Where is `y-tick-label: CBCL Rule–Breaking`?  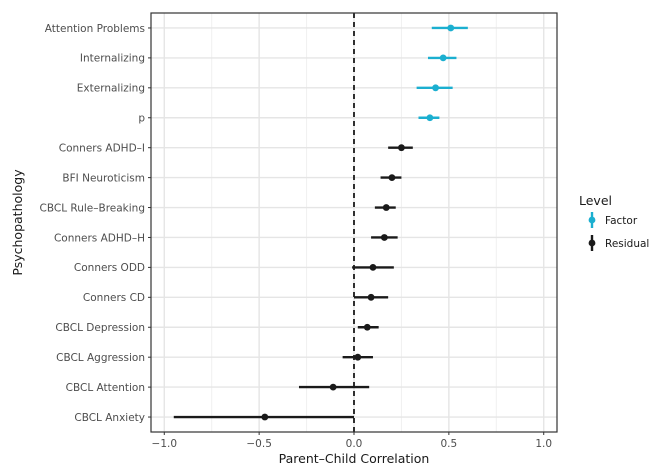 y-tick-label: CBCL Rule–Breaking is located at coordinates (92, 208).